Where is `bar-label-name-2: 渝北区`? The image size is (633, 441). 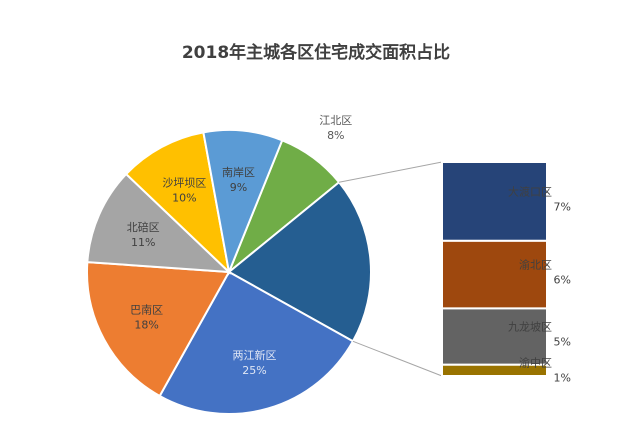 bar-label-name-2: 渝北区 is located at coordinates (535, 265).